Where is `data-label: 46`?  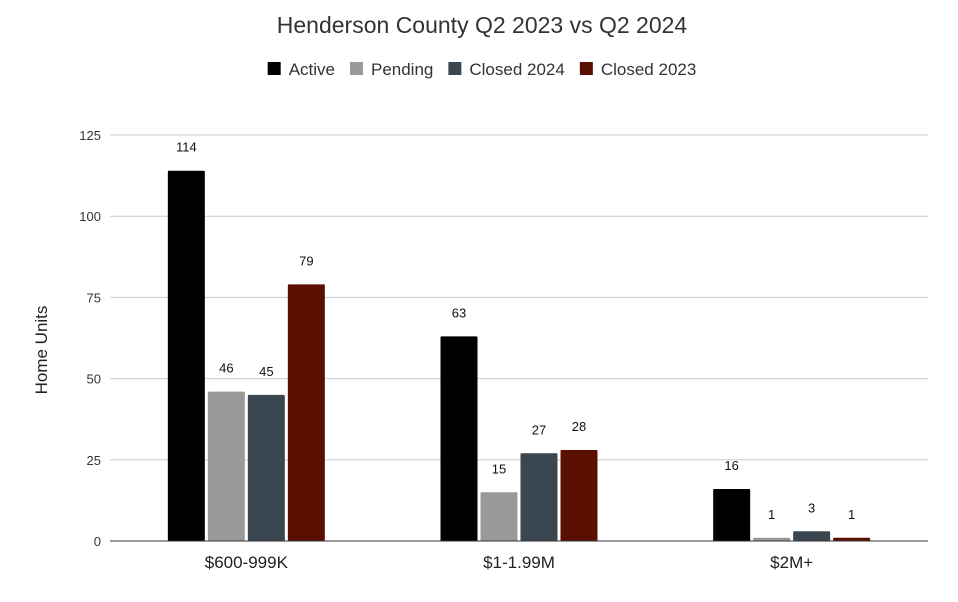
data-label: 46 is located at coordinates (226, 368).